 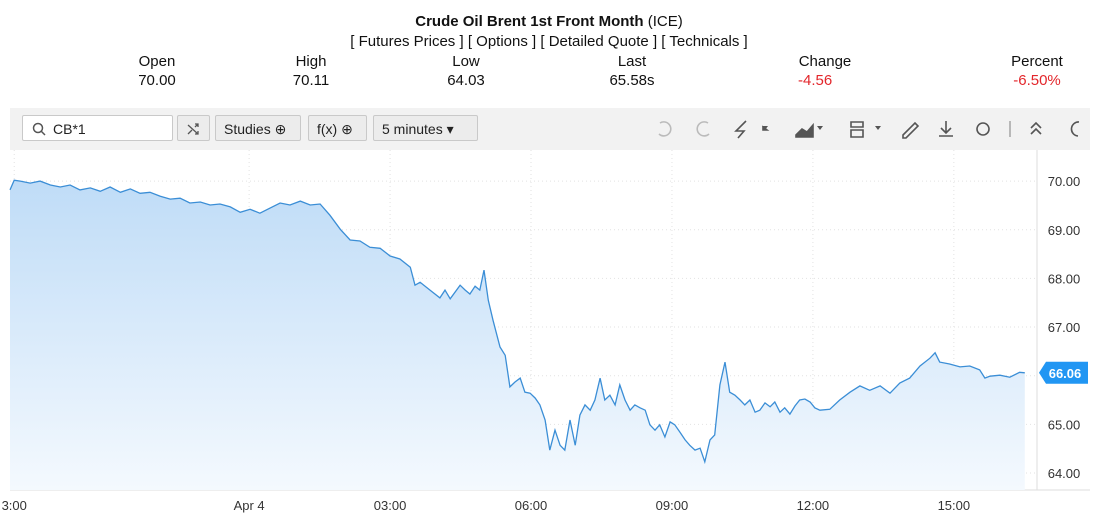 I want to click on quote-value: 70.11, so click(x=311, y=80).